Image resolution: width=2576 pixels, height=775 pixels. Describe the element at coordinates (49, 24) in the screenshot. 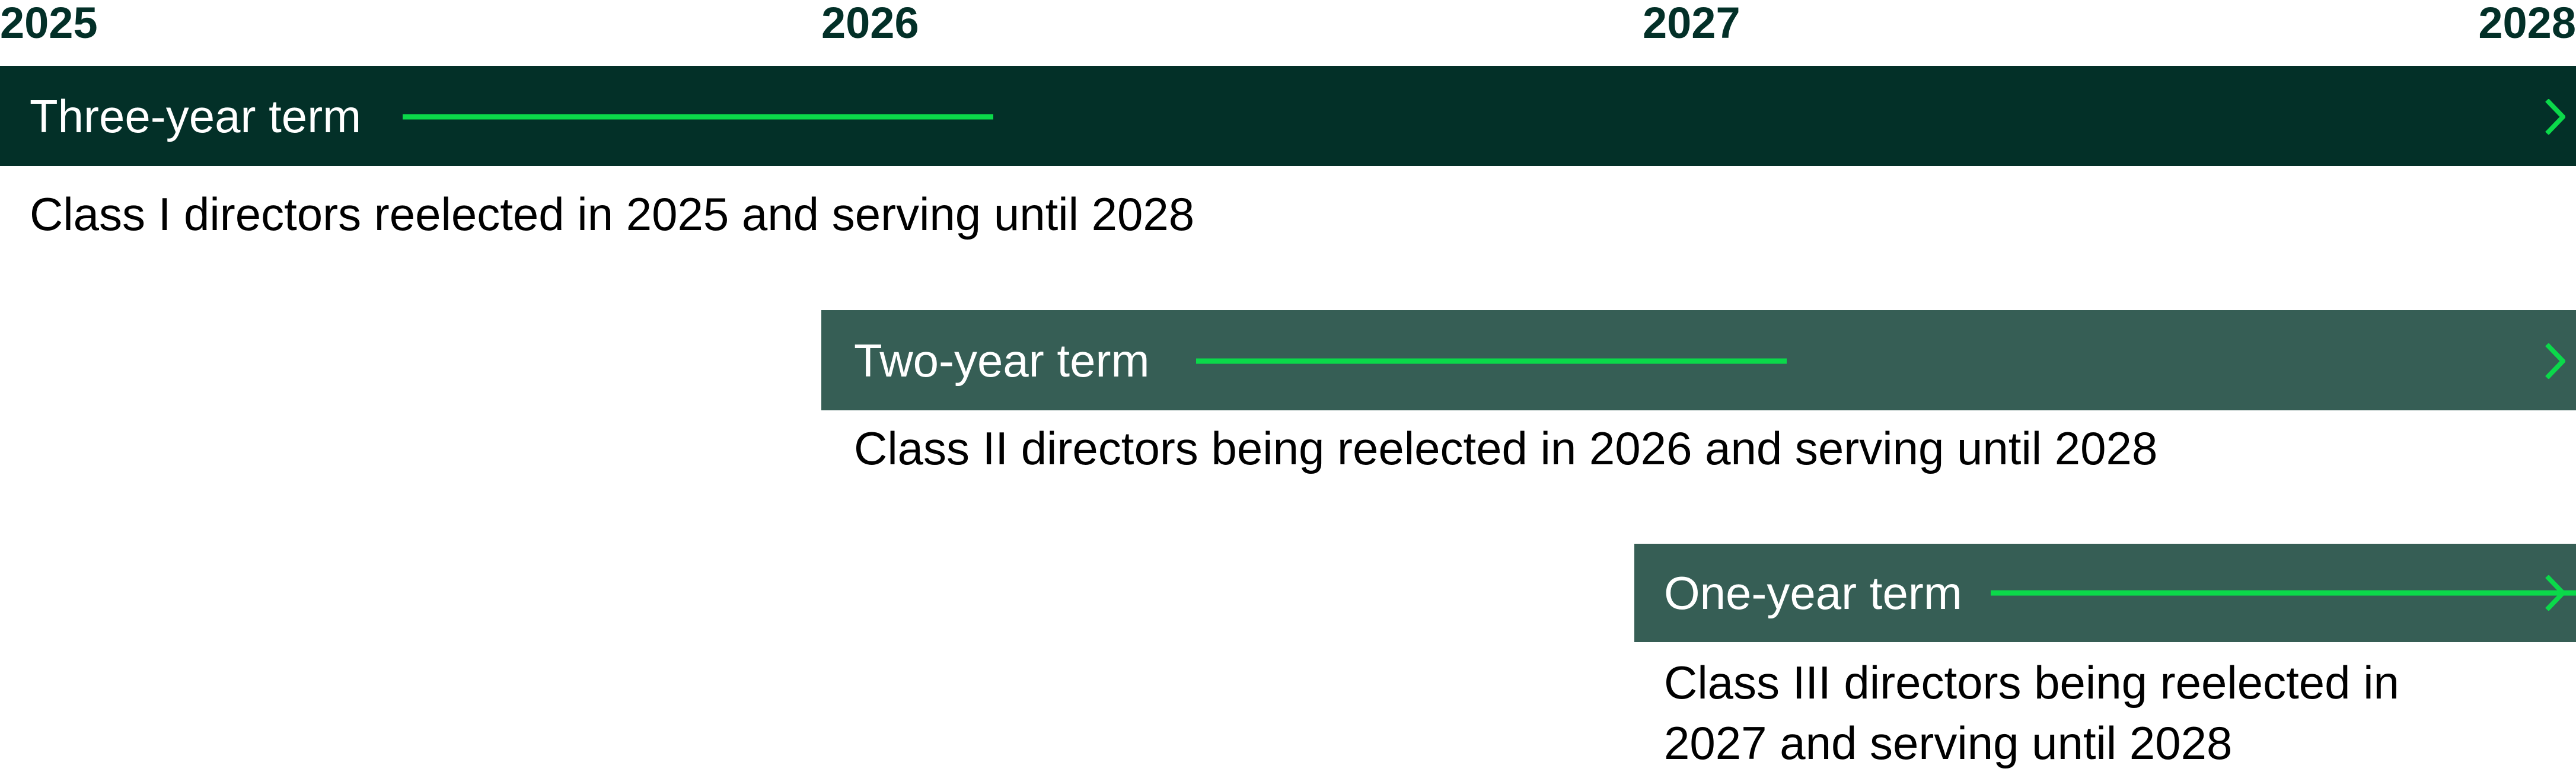

I see `year-label-2025: 2025` at that location.